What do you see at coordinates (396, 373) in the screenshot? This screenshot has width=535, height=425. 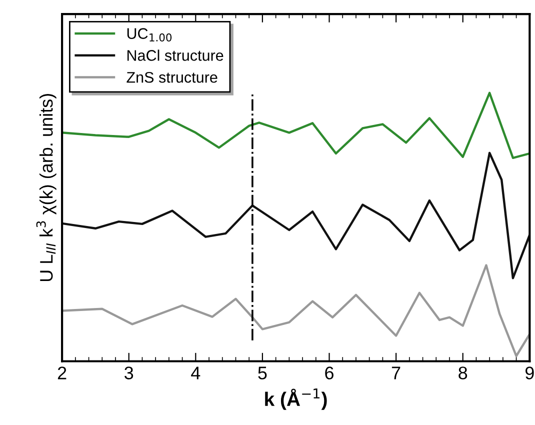 I see `x-tick-label: 7` at bounding box center [396, 373].